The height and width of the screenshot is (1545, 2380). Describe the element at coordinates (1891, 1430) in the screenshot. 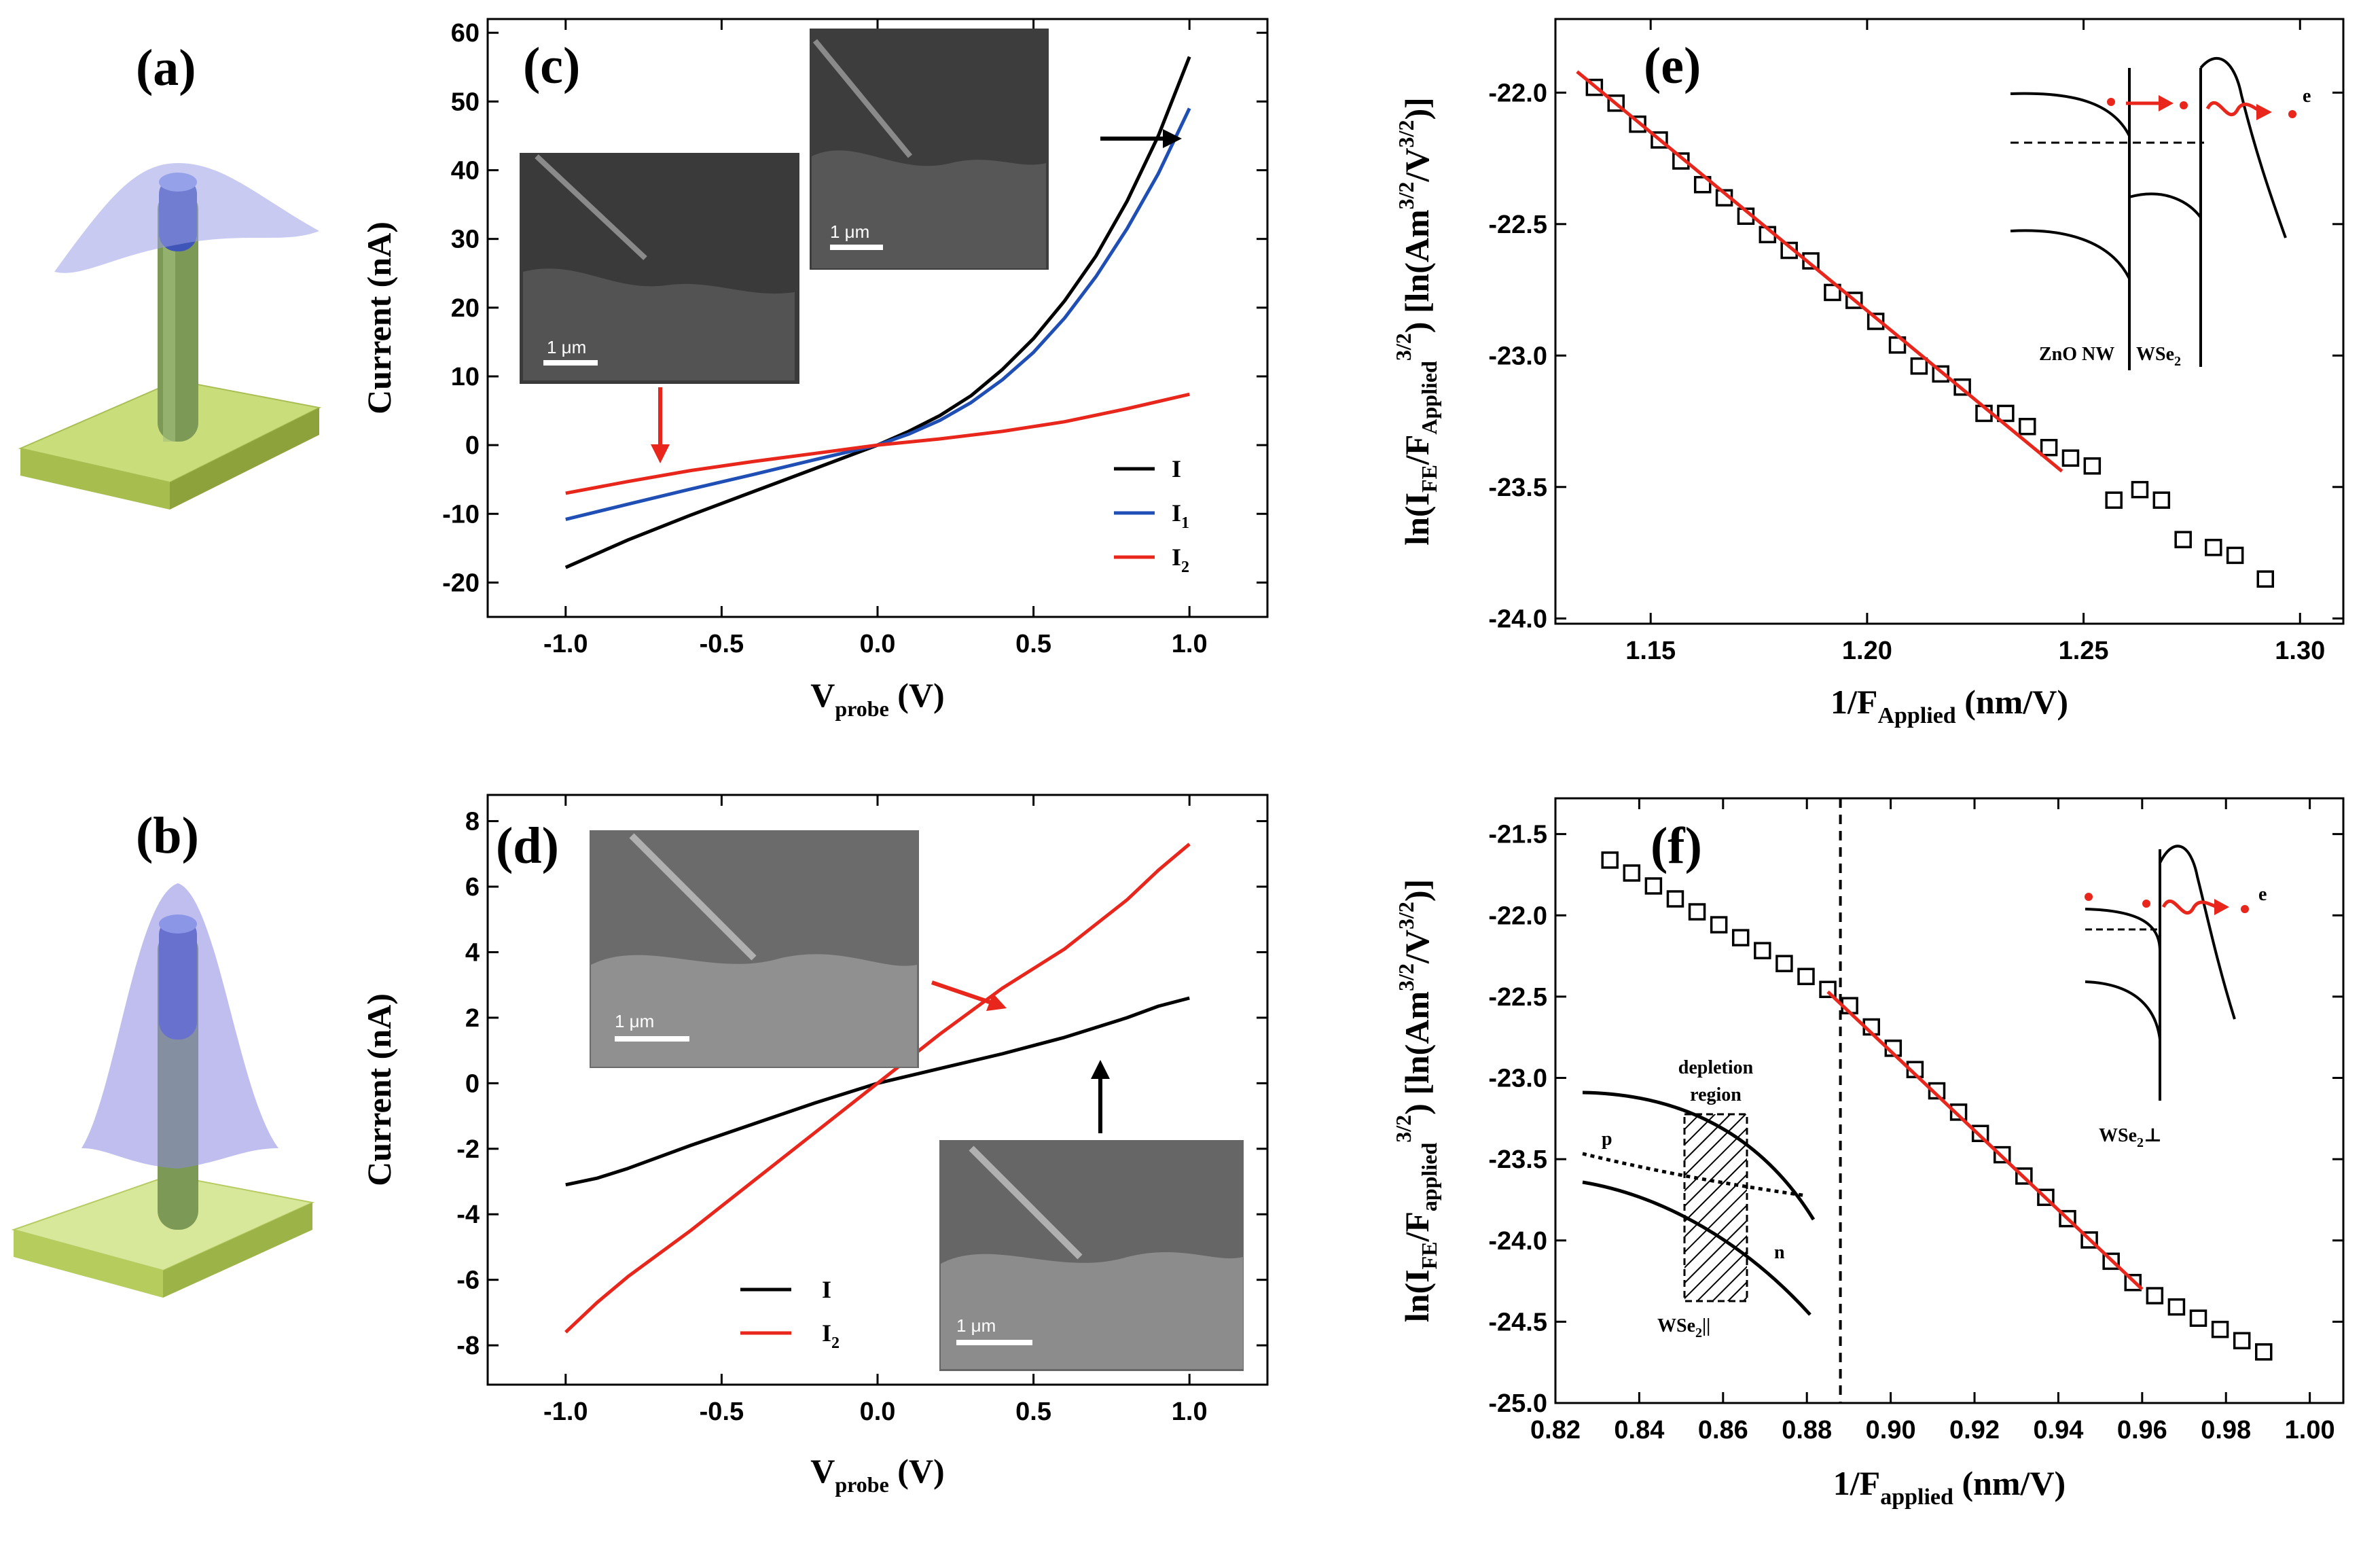

I see `x-tick-label: 0.90` at that location.